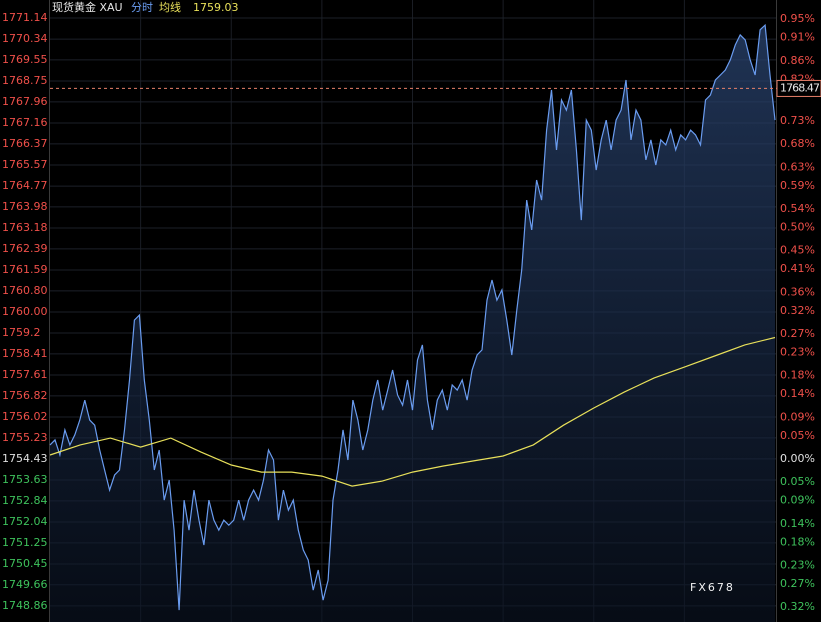 The width and height of the screenshot is (821, 622). I want to click on legend-price: 分时, so click(142, 7).